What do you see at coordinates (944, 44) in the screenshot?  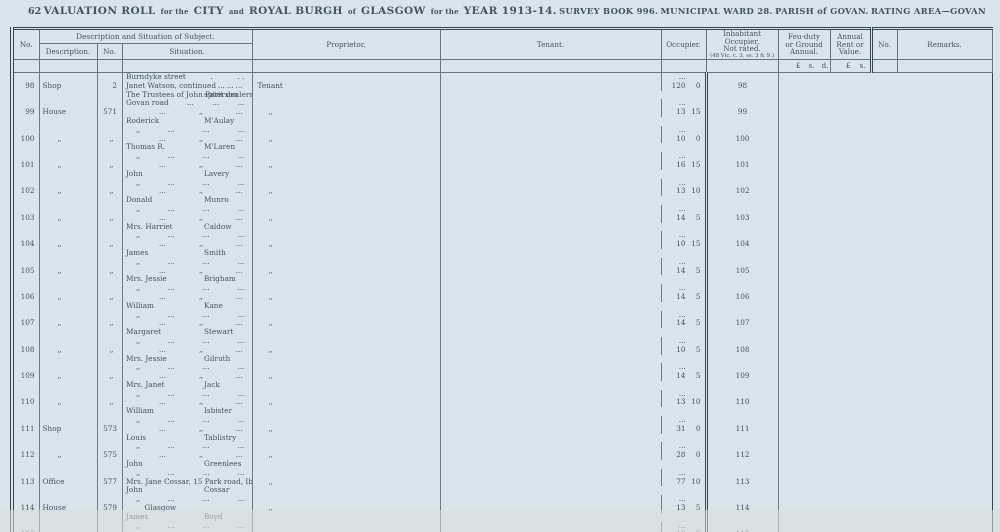 I see `header-remarks: Remarks.` at bounding box center [944, 44].